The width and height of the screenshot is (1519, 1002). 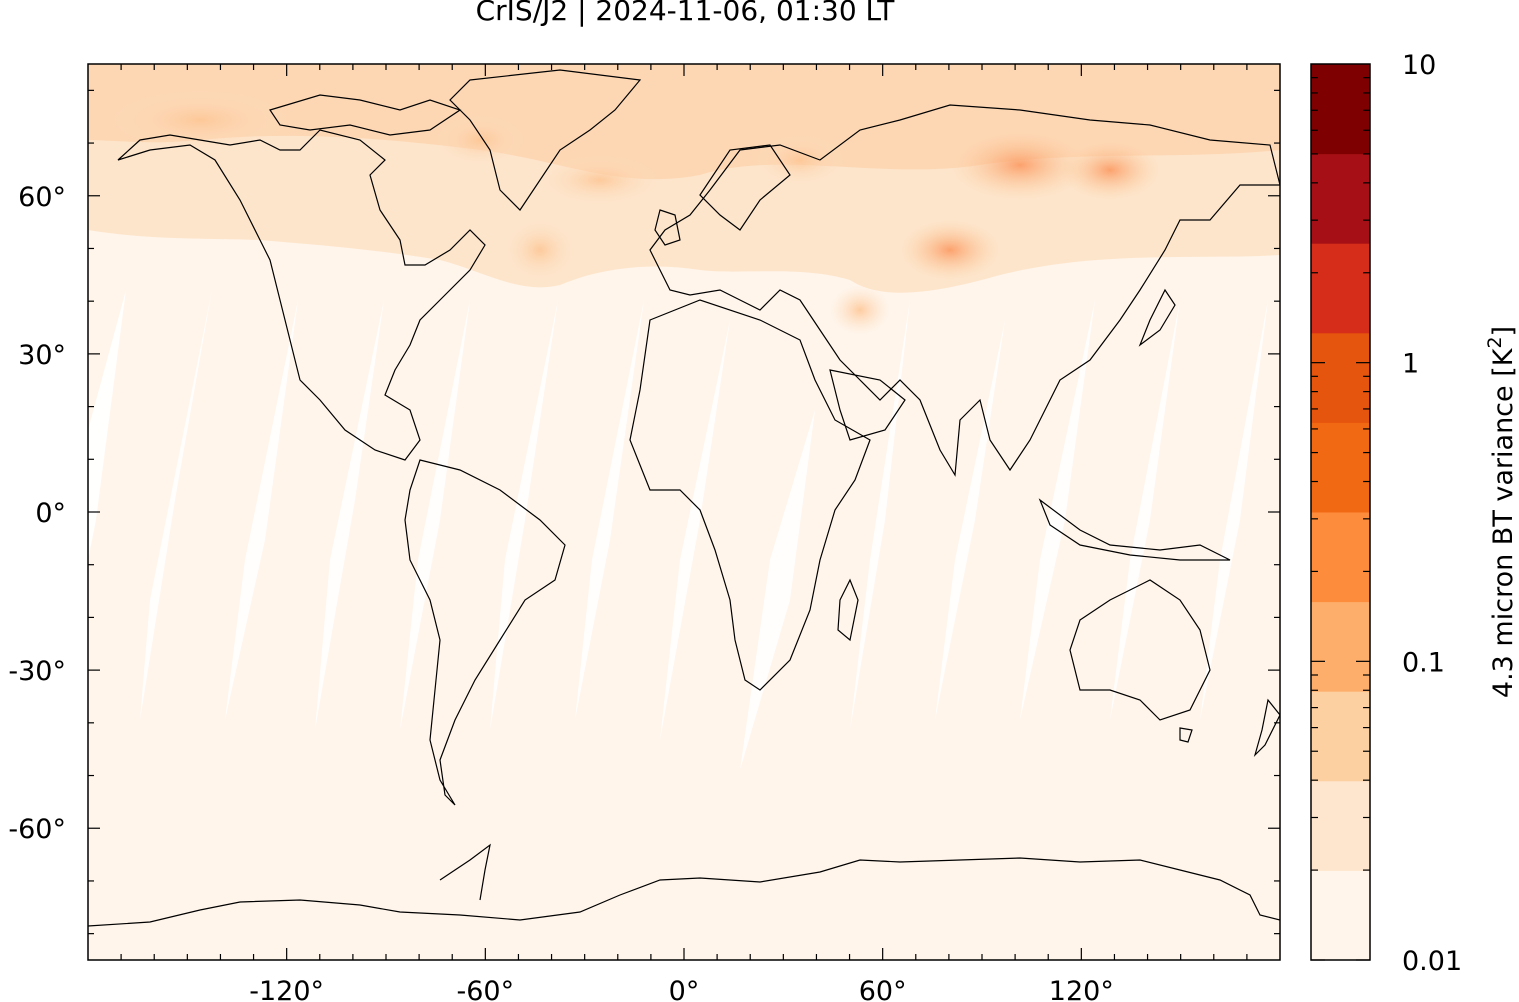 What do you see at coordinates (42, 197) in the screenshot?
I see `y-tick-label: 60°` at bounding box center [42, 197].